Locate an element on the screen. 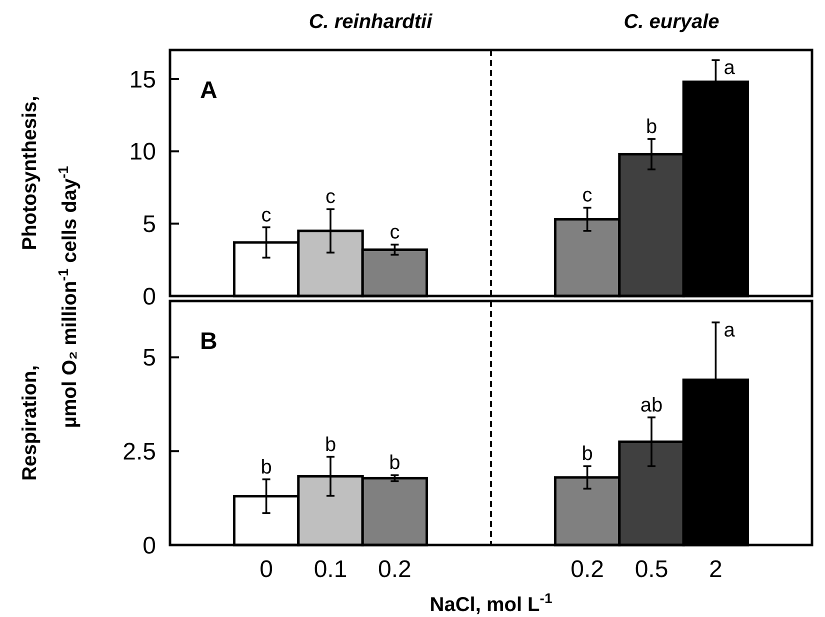 The width and height of the screenshot is (825, 617). x-tick-label: 0.5 is located at coordinates (651, 569).